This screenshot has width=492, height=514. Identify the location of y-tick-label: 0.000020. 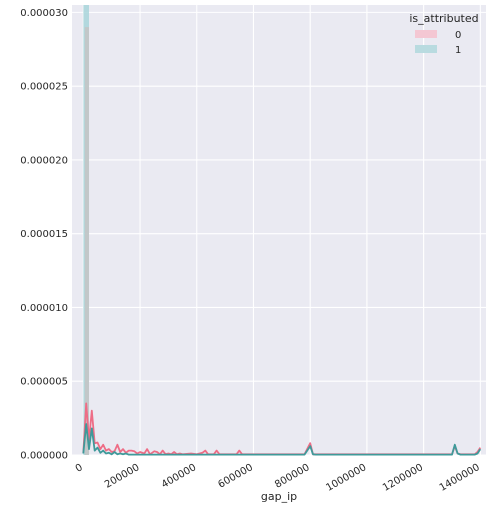
(44, 160).